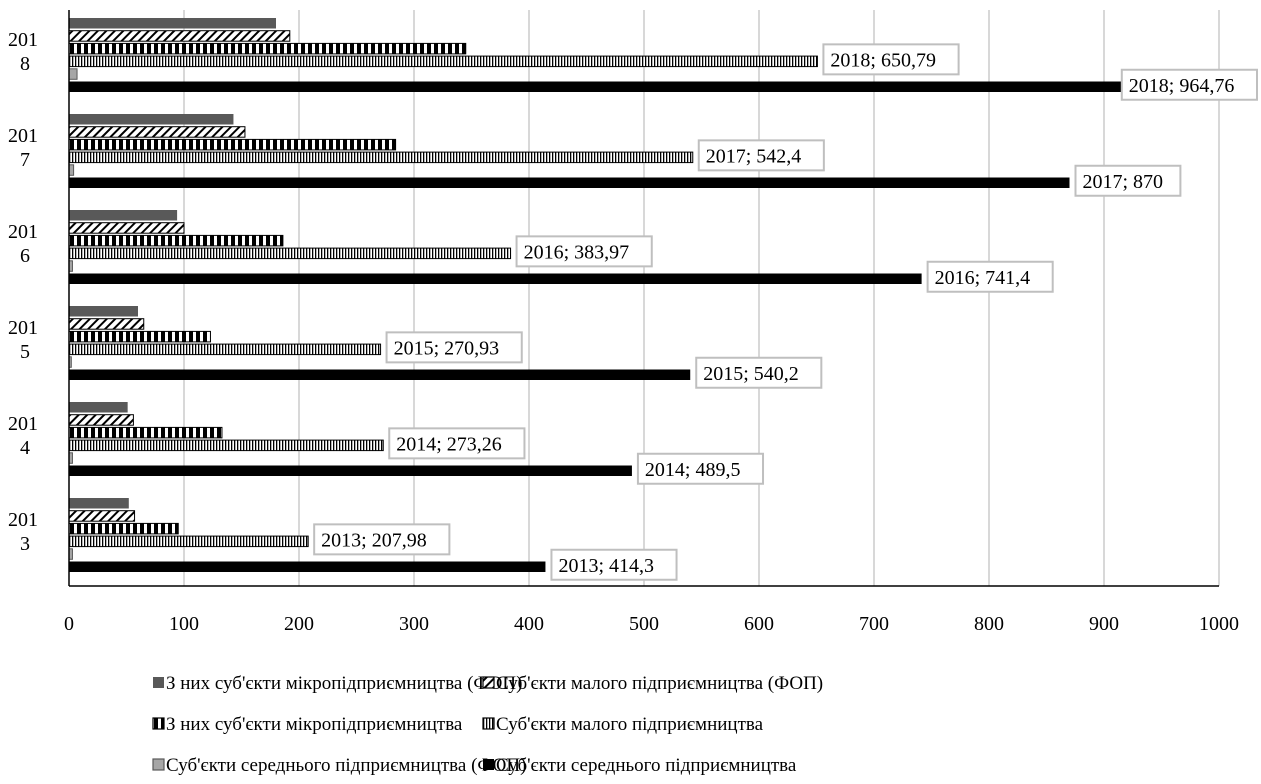 Image resolution: width=1261 pixels, height=784 pixels. Describe the element at coordinates (606, 566) in the screenshot. I see `svg-text: 2013; 414,3` at that location.